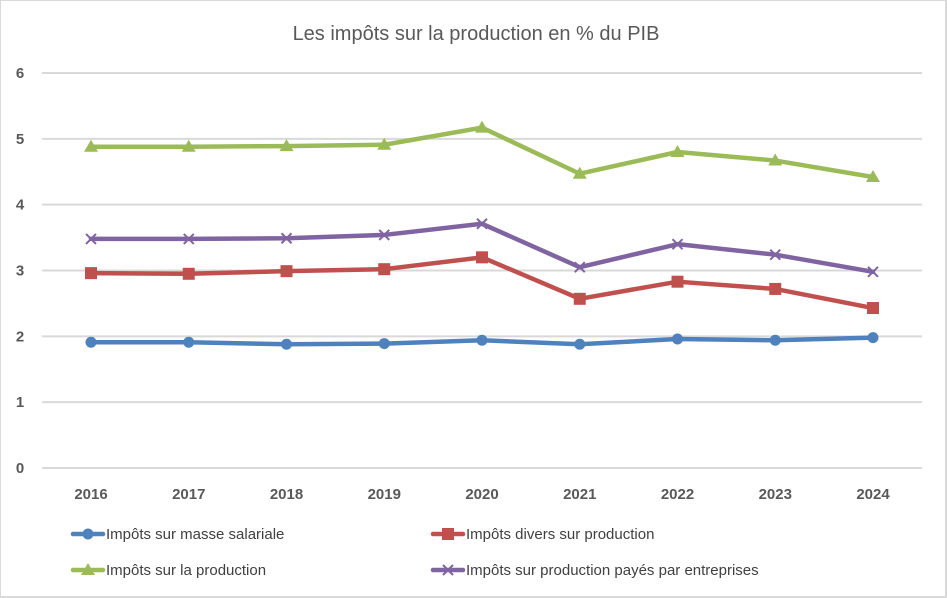 This screenshot has height=598, width=947. I want to click on y-tick-label: 5, so click(20, 139).